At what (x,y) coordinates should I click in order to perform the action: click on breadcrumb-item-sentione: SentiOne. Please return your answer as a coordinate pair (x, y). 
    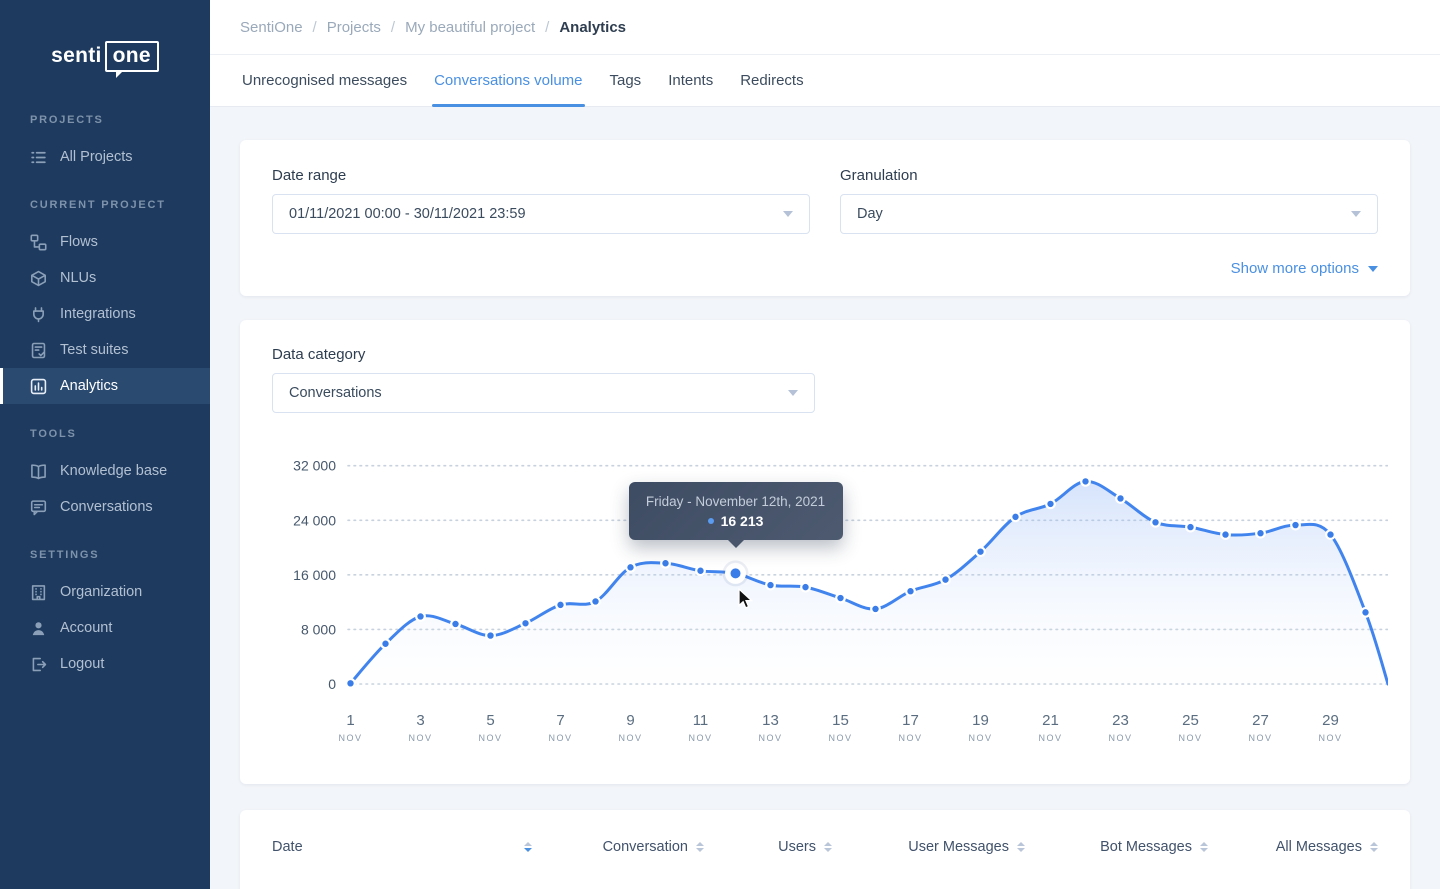
    Looking at the image, I should click on (271, 27).